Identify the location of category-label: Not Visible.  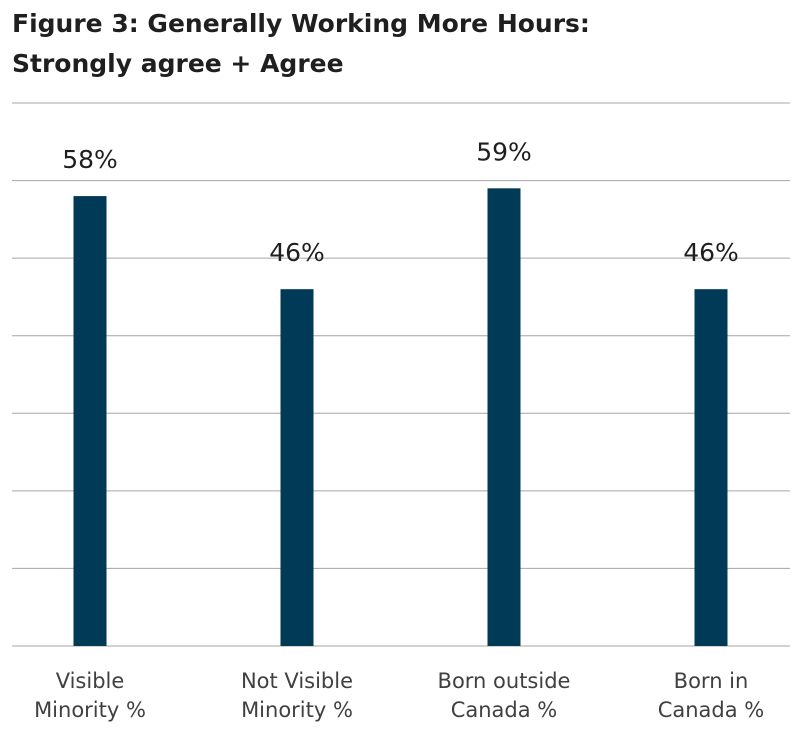
(297, 681).